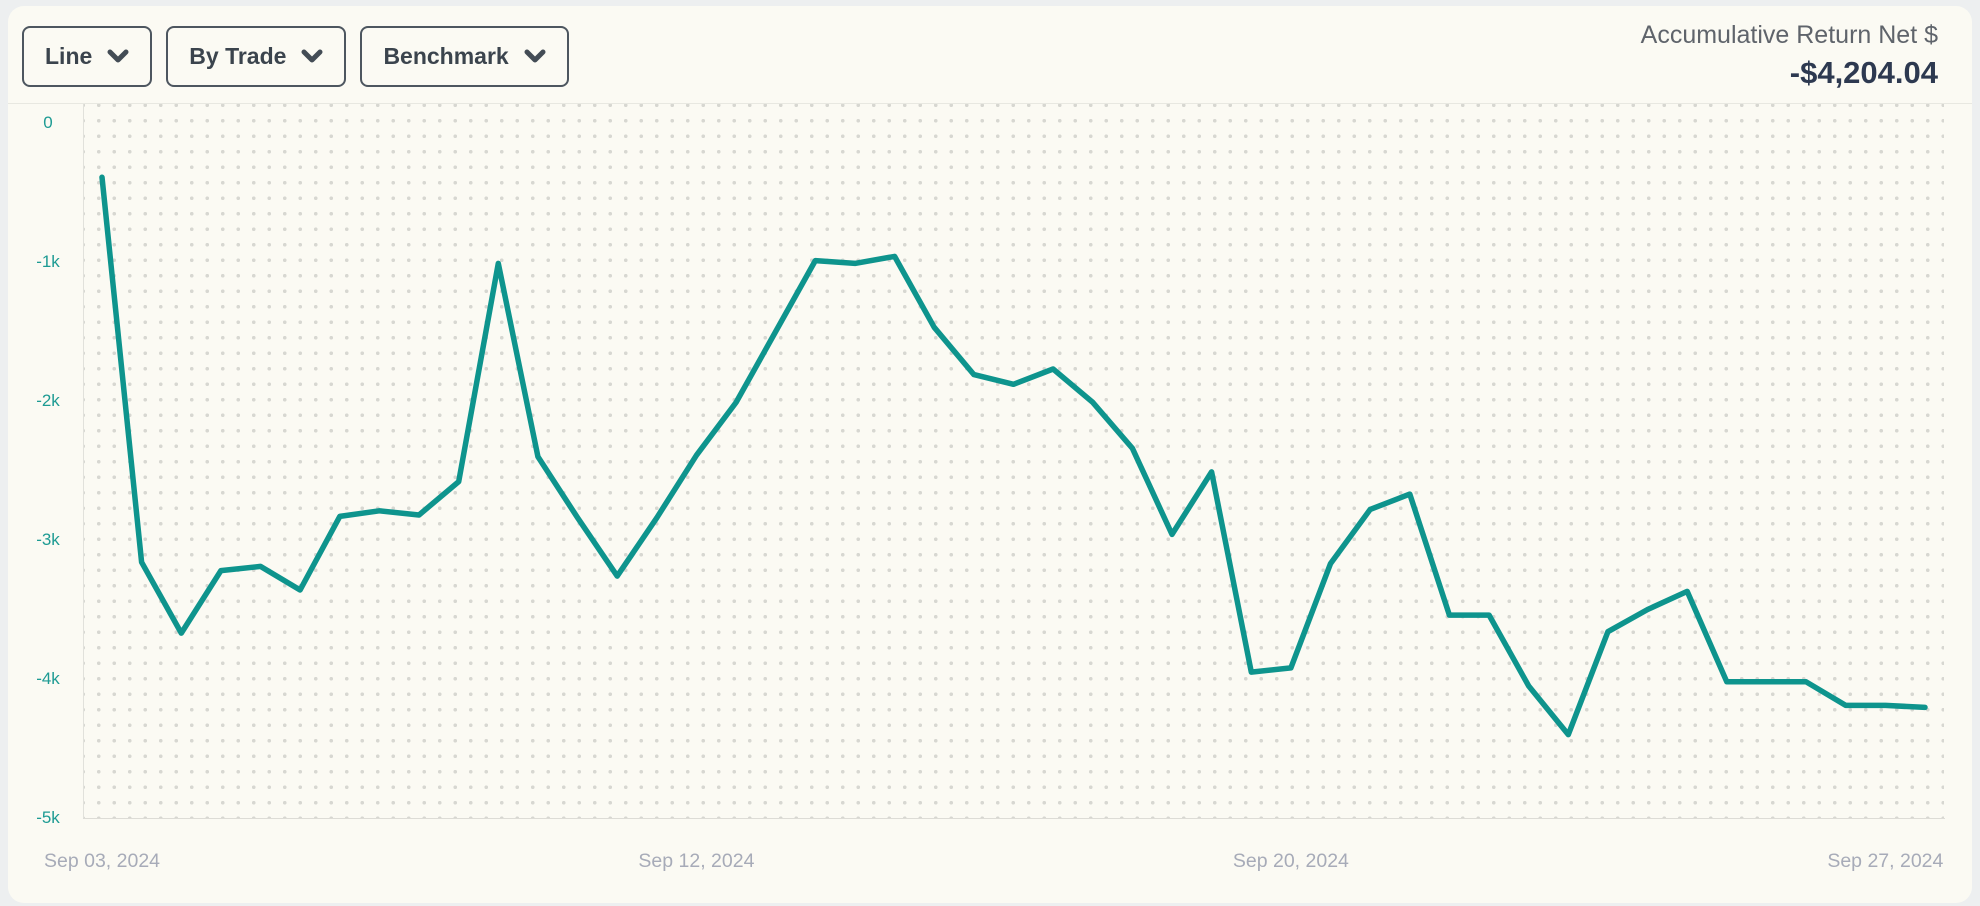  I want to click on metric-value: -$4,204.04, so click(1863, 72).